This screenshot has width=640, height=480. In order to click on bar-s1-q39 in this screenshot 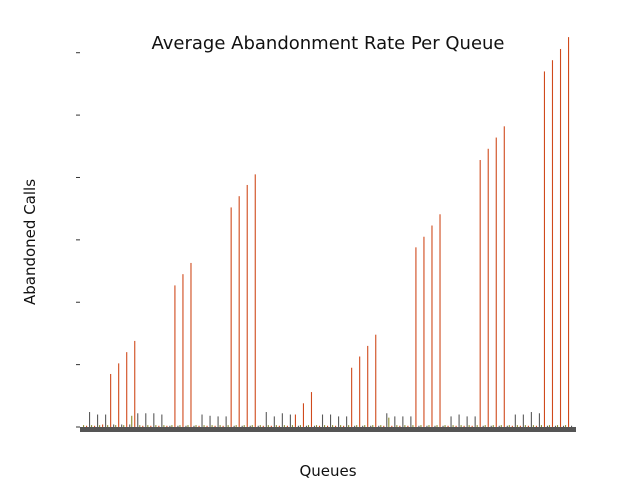, I will do `click(403, 421)`.